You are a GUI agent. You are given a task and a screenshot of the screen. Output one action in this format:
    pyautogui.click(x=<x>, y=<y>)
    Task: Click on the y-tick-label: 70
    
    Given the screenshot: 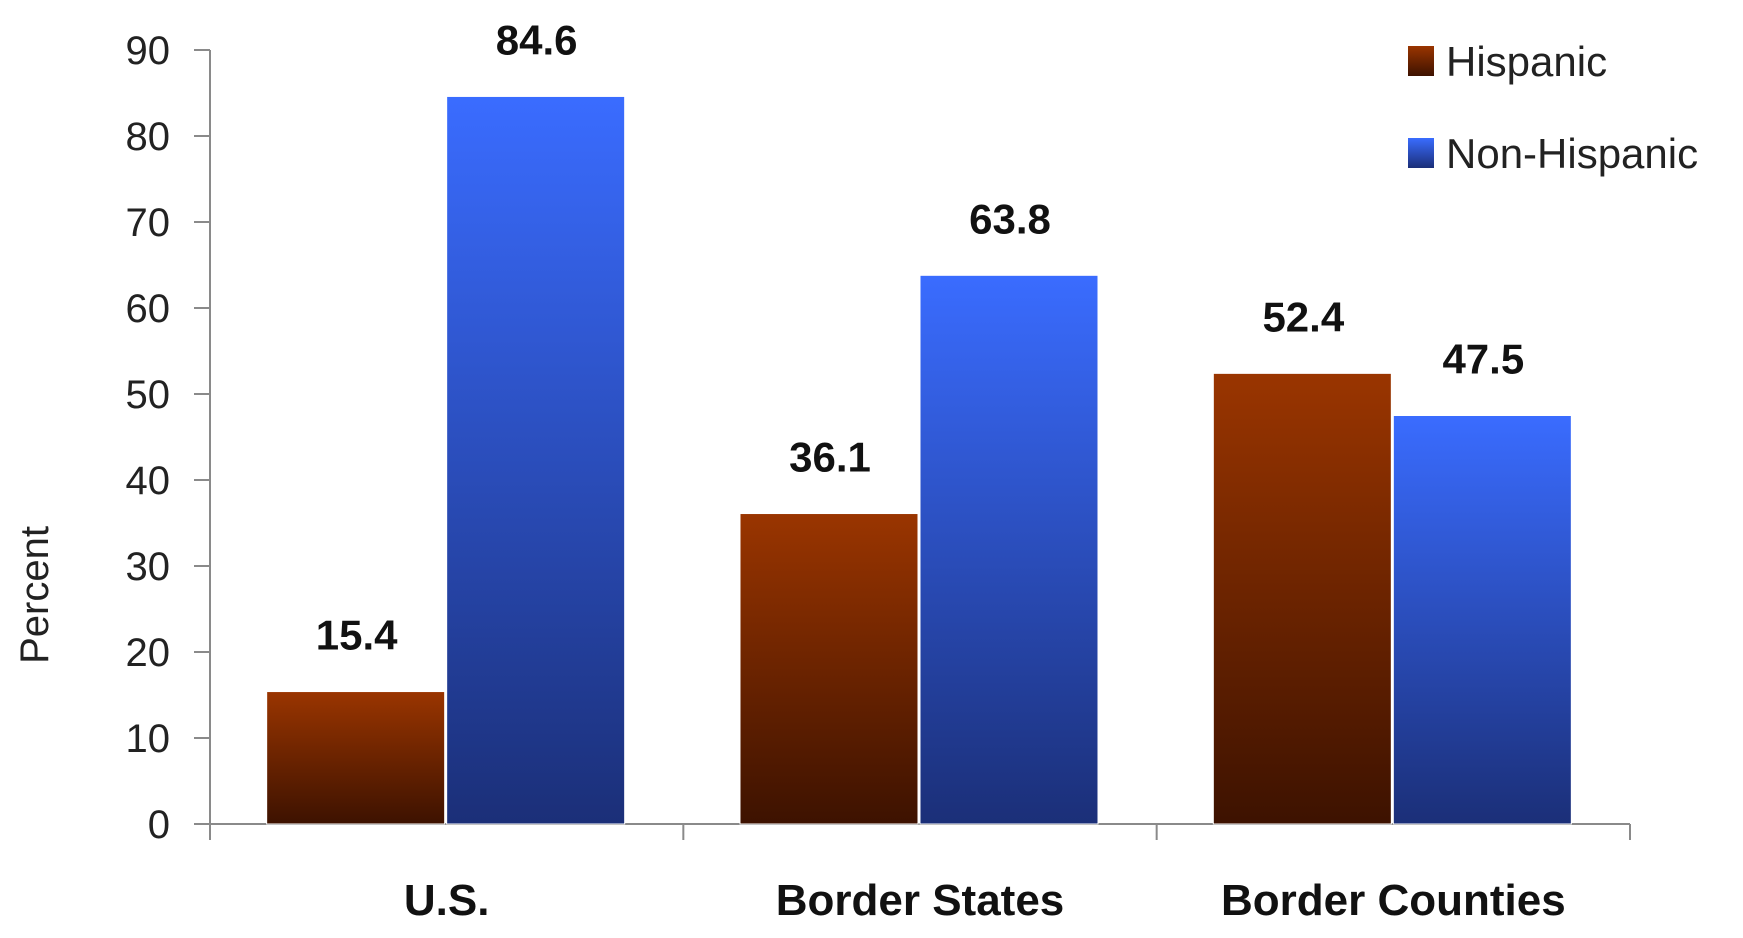 What is the action you would take?
    pyautogui.click(x=148, y=223)
    